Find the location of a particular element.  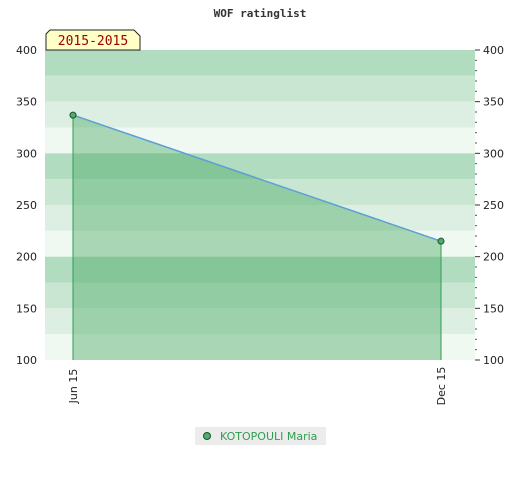

y-tick-label-left: 350 is located at coordinates (26, 102).